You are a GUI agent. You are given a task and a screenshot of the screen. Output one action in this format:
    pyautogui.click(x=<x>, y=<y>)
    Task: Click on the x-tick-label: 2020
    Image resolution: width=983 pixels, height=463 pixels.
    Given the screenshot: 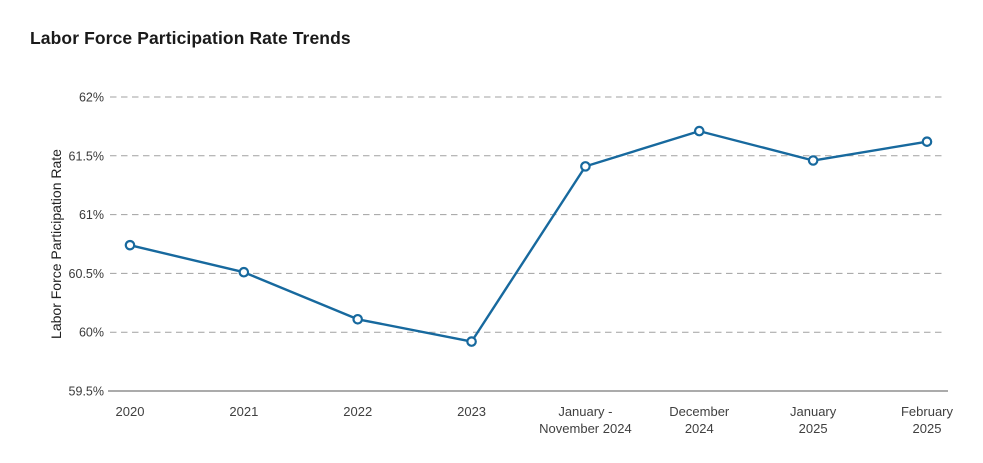 What is the action you would take?
    pyautogui.click(x=130, y=411)
    